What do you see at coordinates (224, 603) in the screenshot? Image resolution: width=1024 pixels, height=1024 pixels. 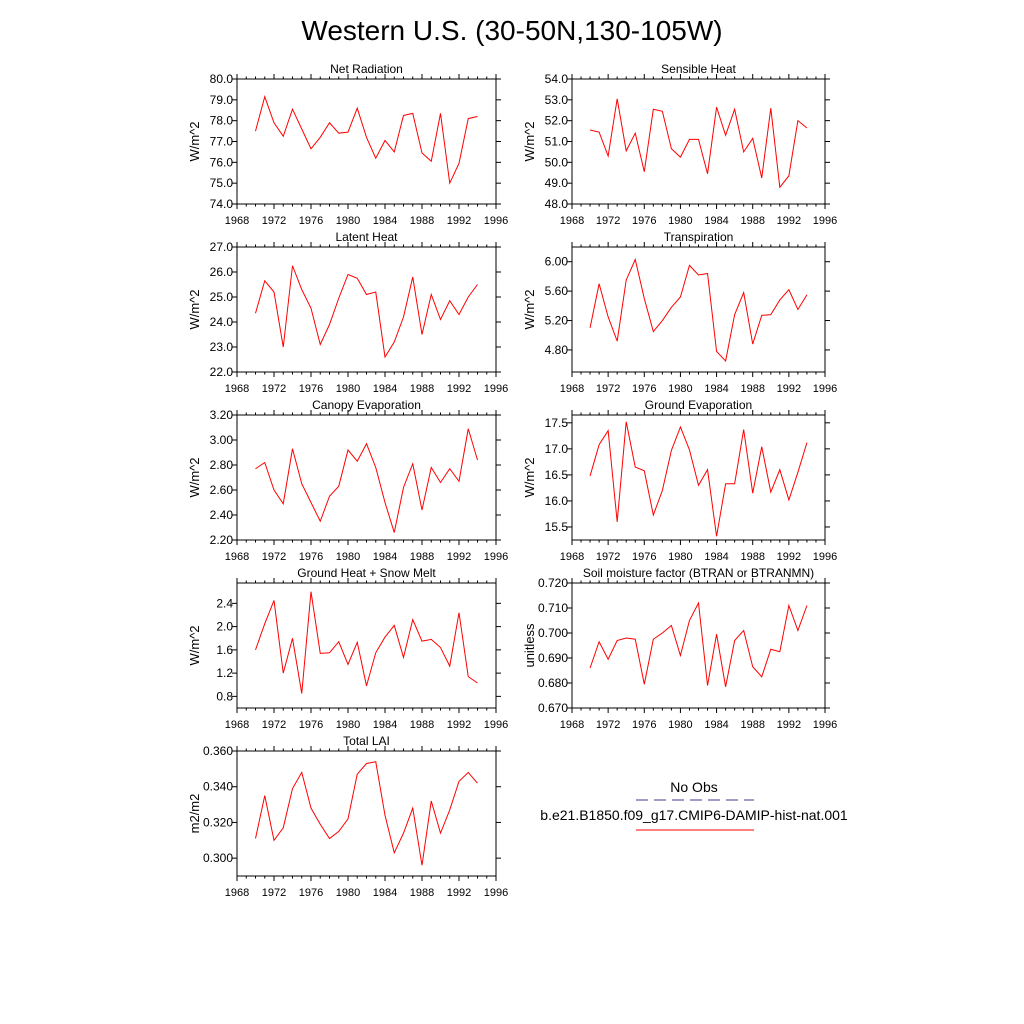 I see `y-tick-label: 2.4` at bounding box center [224, 603].